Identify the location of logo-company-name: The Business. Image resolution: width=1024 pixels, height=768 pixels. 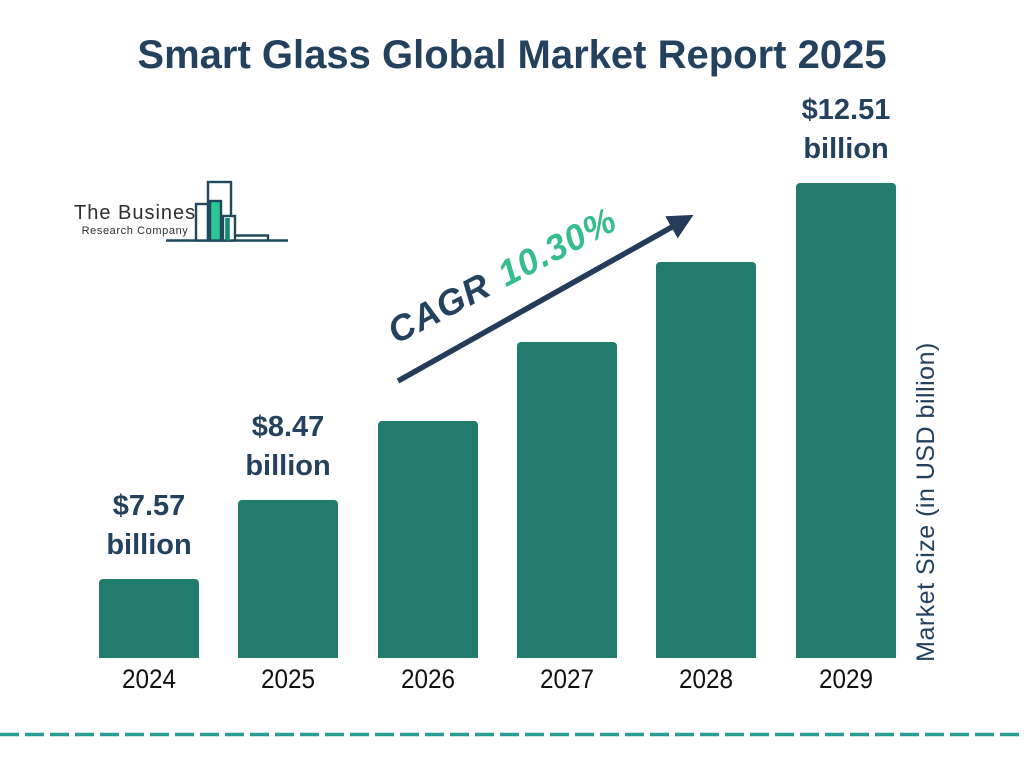
(141, 213).